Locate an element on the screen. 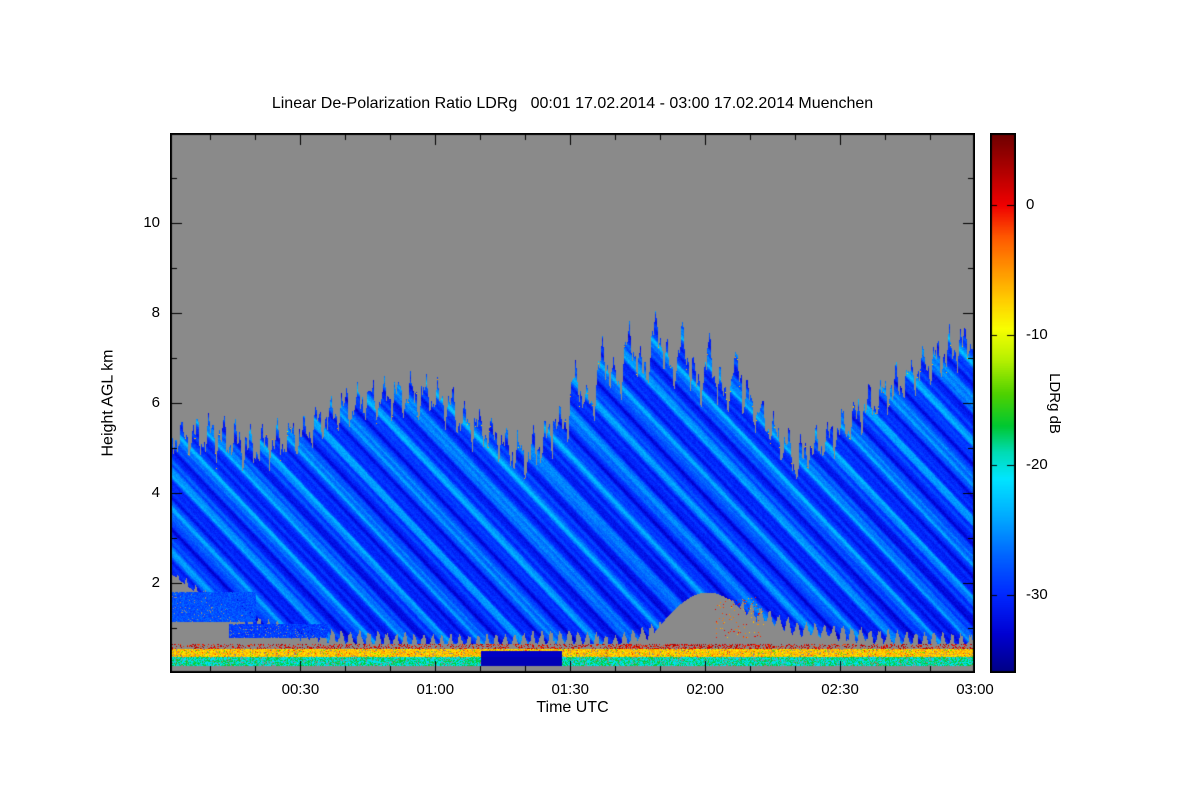 The height and width of the screenshot is (800, 1200). y-tick-label: 10 is located at coordinates (151, 222).